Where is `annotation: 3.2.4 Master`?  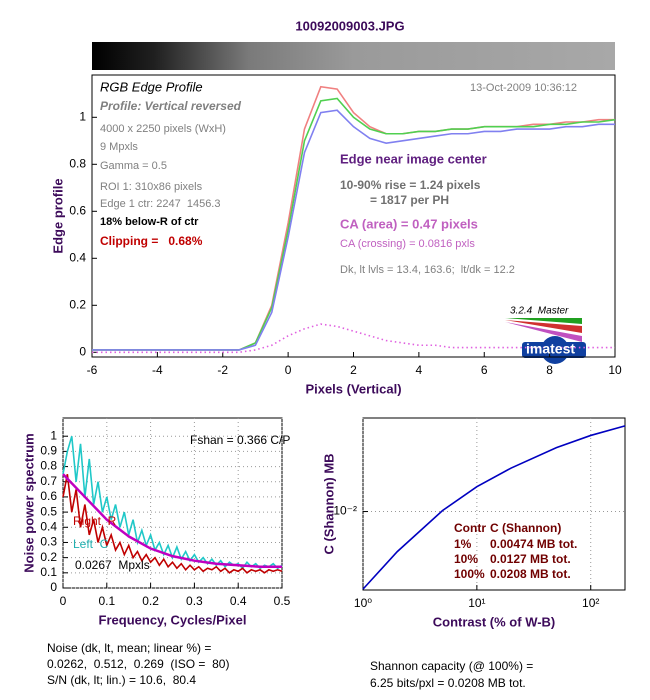 annotation: 3.2.4 Master is located at coordinates (539, 311).